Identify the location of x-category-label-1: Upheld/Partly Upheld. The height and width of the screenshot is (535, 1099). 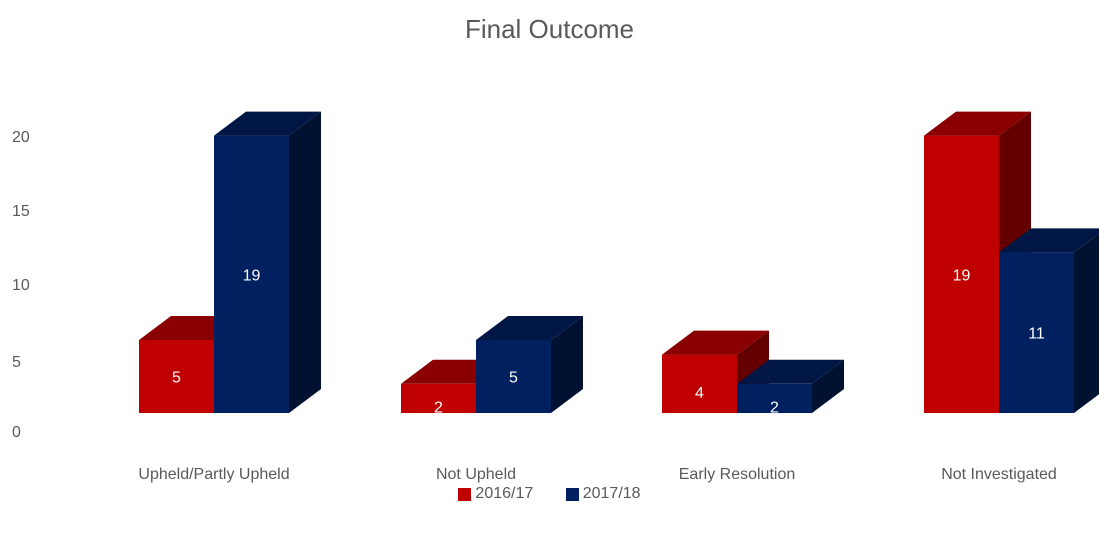
(213, 474).